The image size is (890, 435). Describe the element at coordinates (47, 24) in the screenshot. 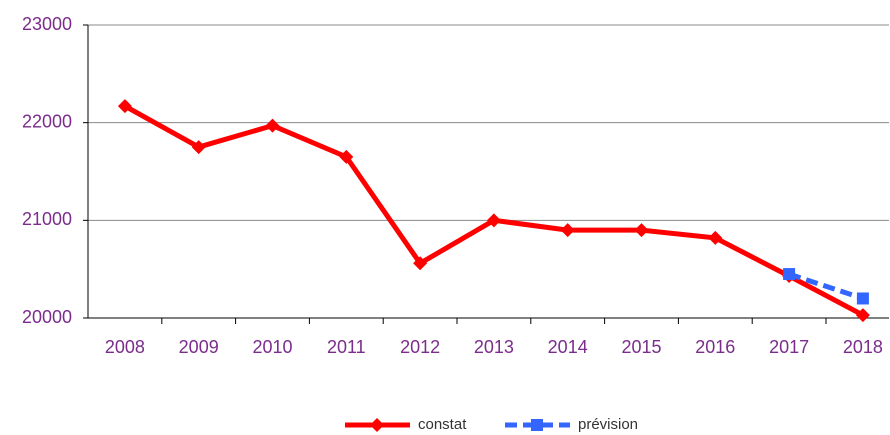

I see `y-tick-label: 23000` at that location.